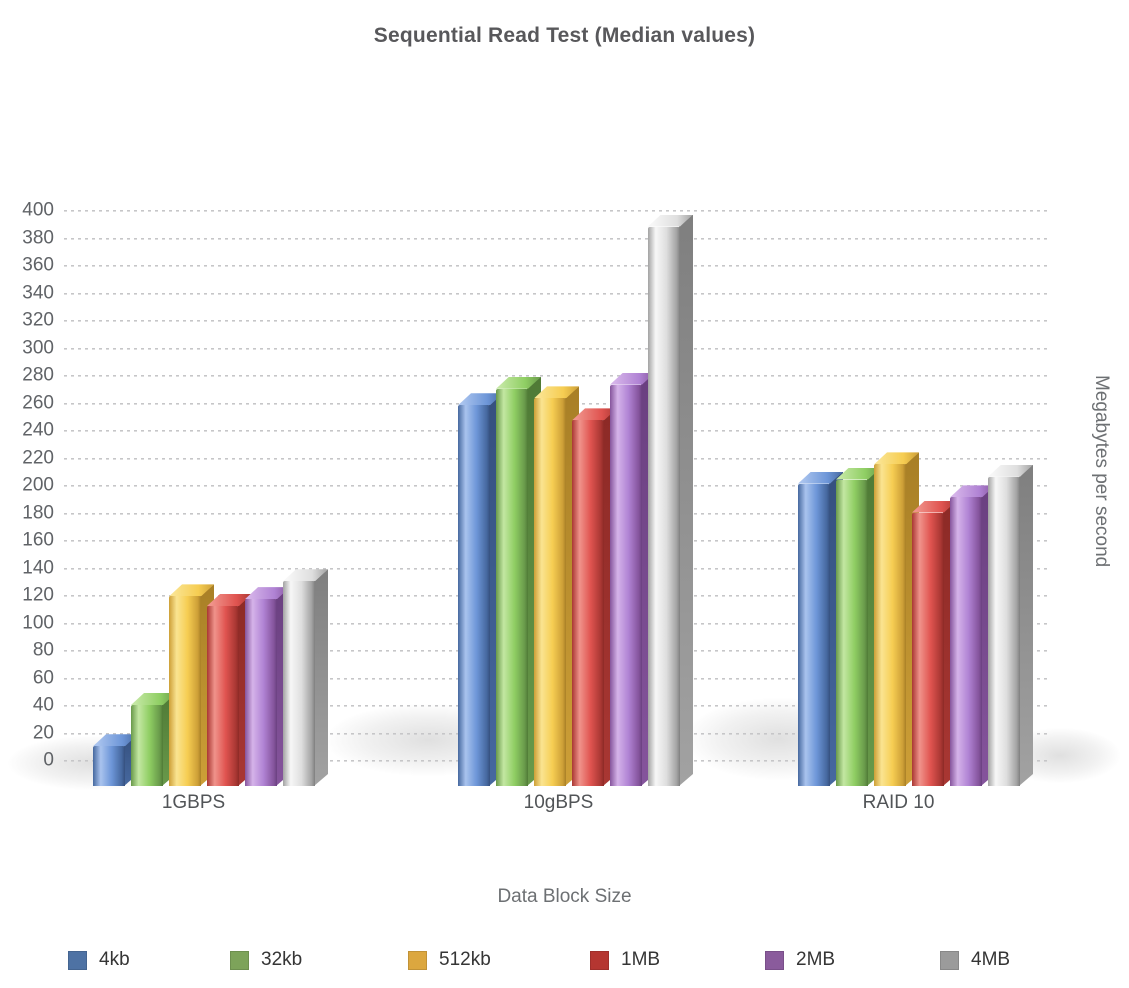 This screenshot has width=1129, height=988. Describe the element at coordinates (898, 802) in the screenshot. I see `category-label-RAID 10: RAID 10` at that location.